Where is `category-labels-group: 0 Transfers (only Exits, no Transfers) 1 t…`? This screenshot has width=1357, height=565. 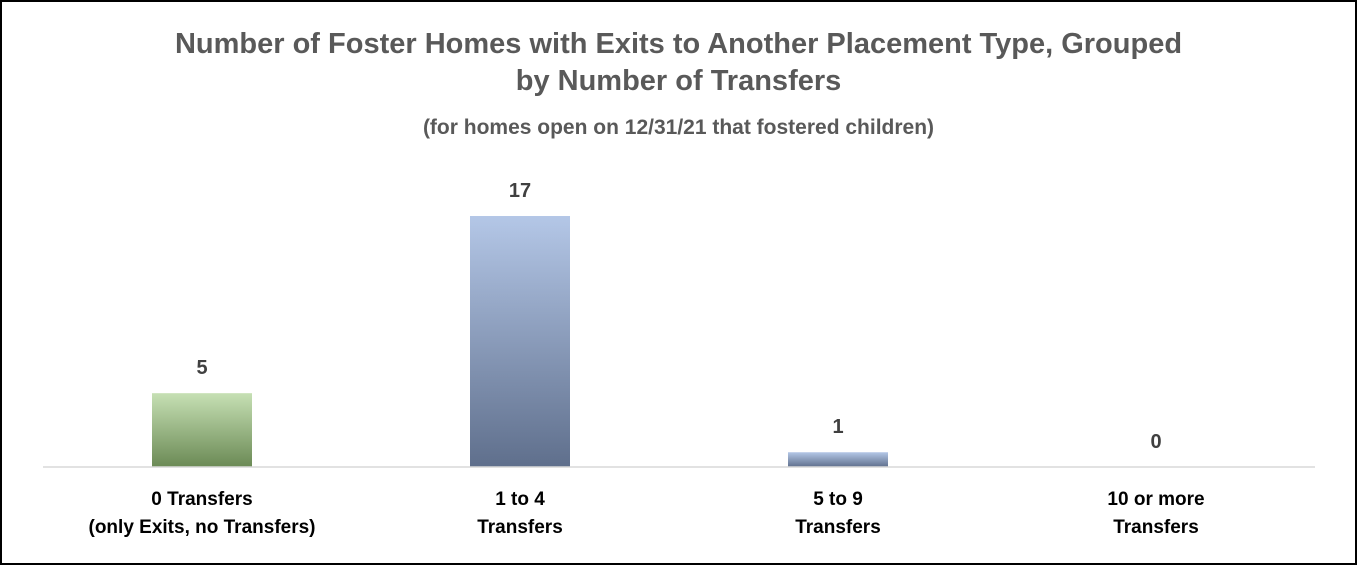
category-labels-group: 0 Transfers (only Exits, no Transfers) 1 t… is located at coordinates (647, 513).